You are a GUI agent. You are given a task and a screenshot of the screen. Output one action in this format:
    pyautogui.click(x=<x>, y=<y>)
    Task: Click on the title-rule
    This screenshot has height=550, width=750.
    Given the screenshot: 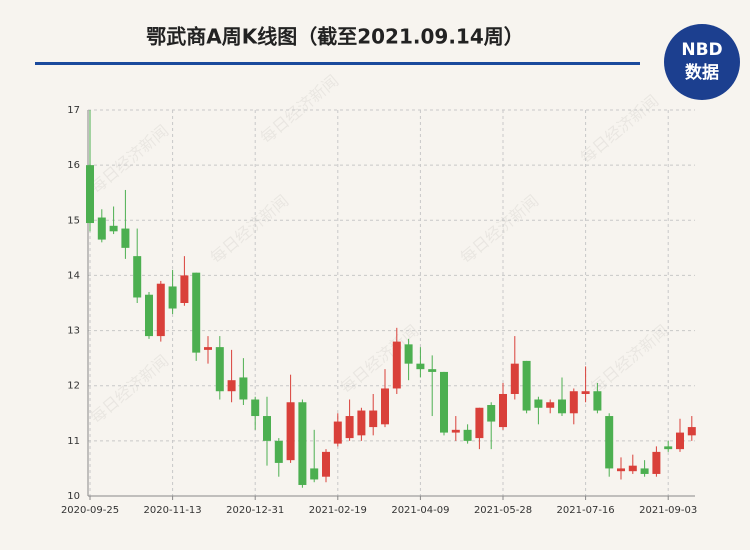 What is the action you would take?
    pyautogui.click(x=337, y=63)
    